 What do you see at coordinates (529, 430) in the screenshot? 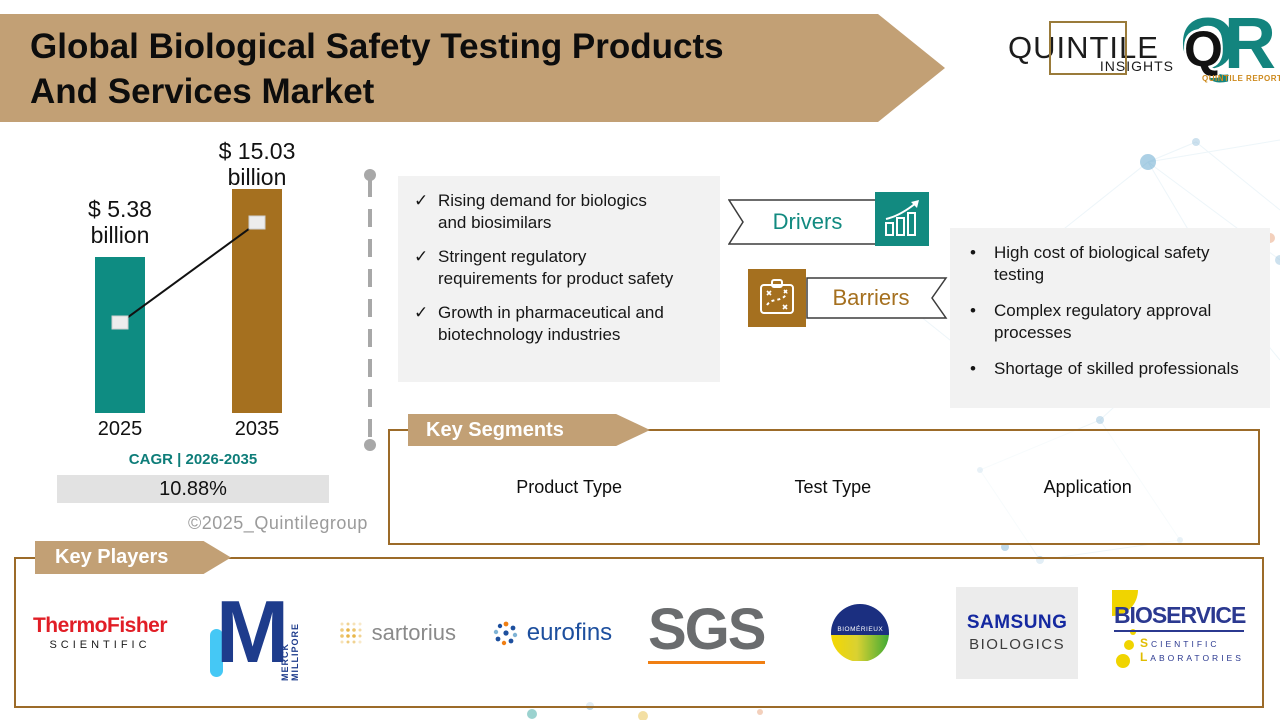
I see `key-segments-banner: Key Segments` at bounding box center [529, 430].